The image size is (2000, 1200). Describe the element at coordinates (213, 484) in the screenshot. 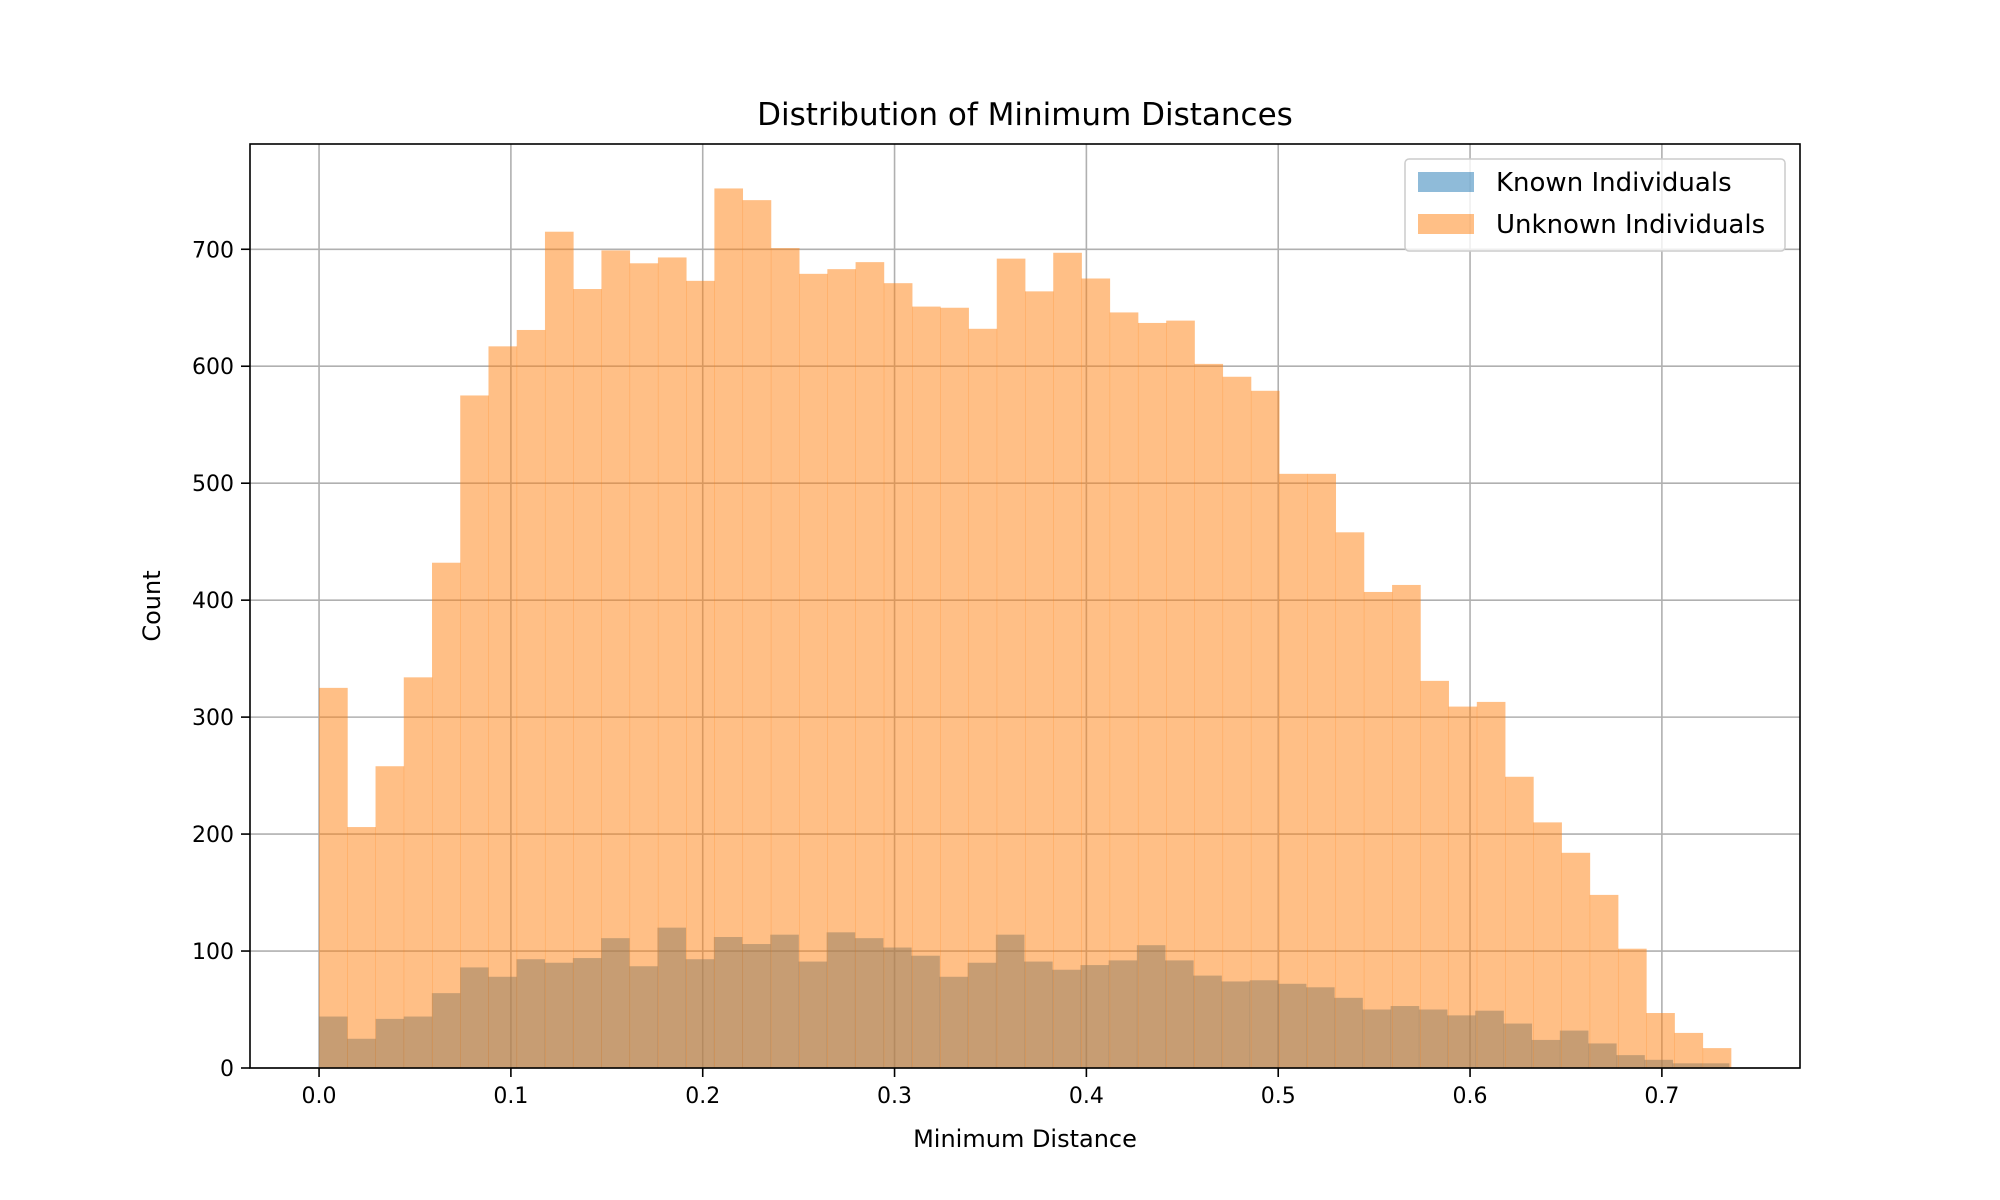

I see `y-tick-label: 500` at that location.